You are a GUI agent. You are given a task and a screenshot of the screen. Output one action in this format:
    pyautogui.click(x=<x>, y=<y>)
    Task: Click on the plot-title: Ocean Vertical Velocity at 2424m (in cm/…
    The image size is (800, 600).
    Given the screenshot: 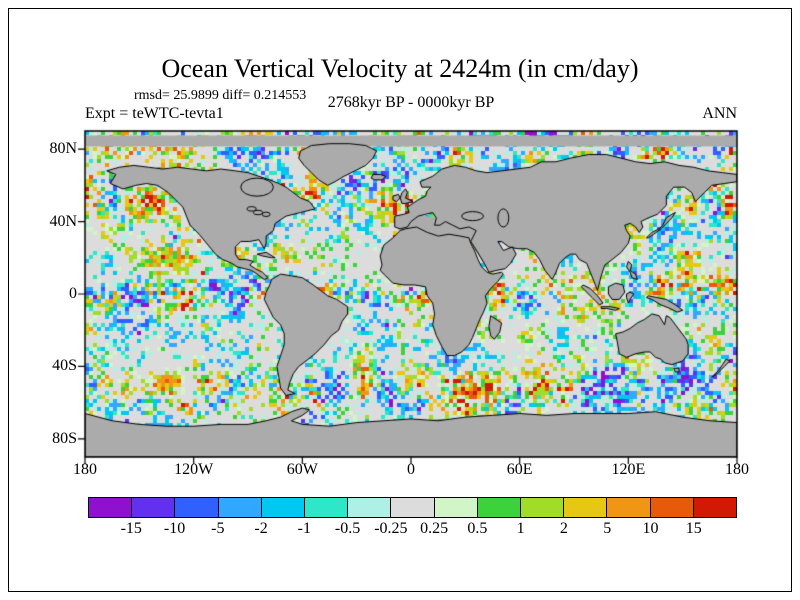 What is the action you would take?
    pyautogui.click(x=400, y=68)
    